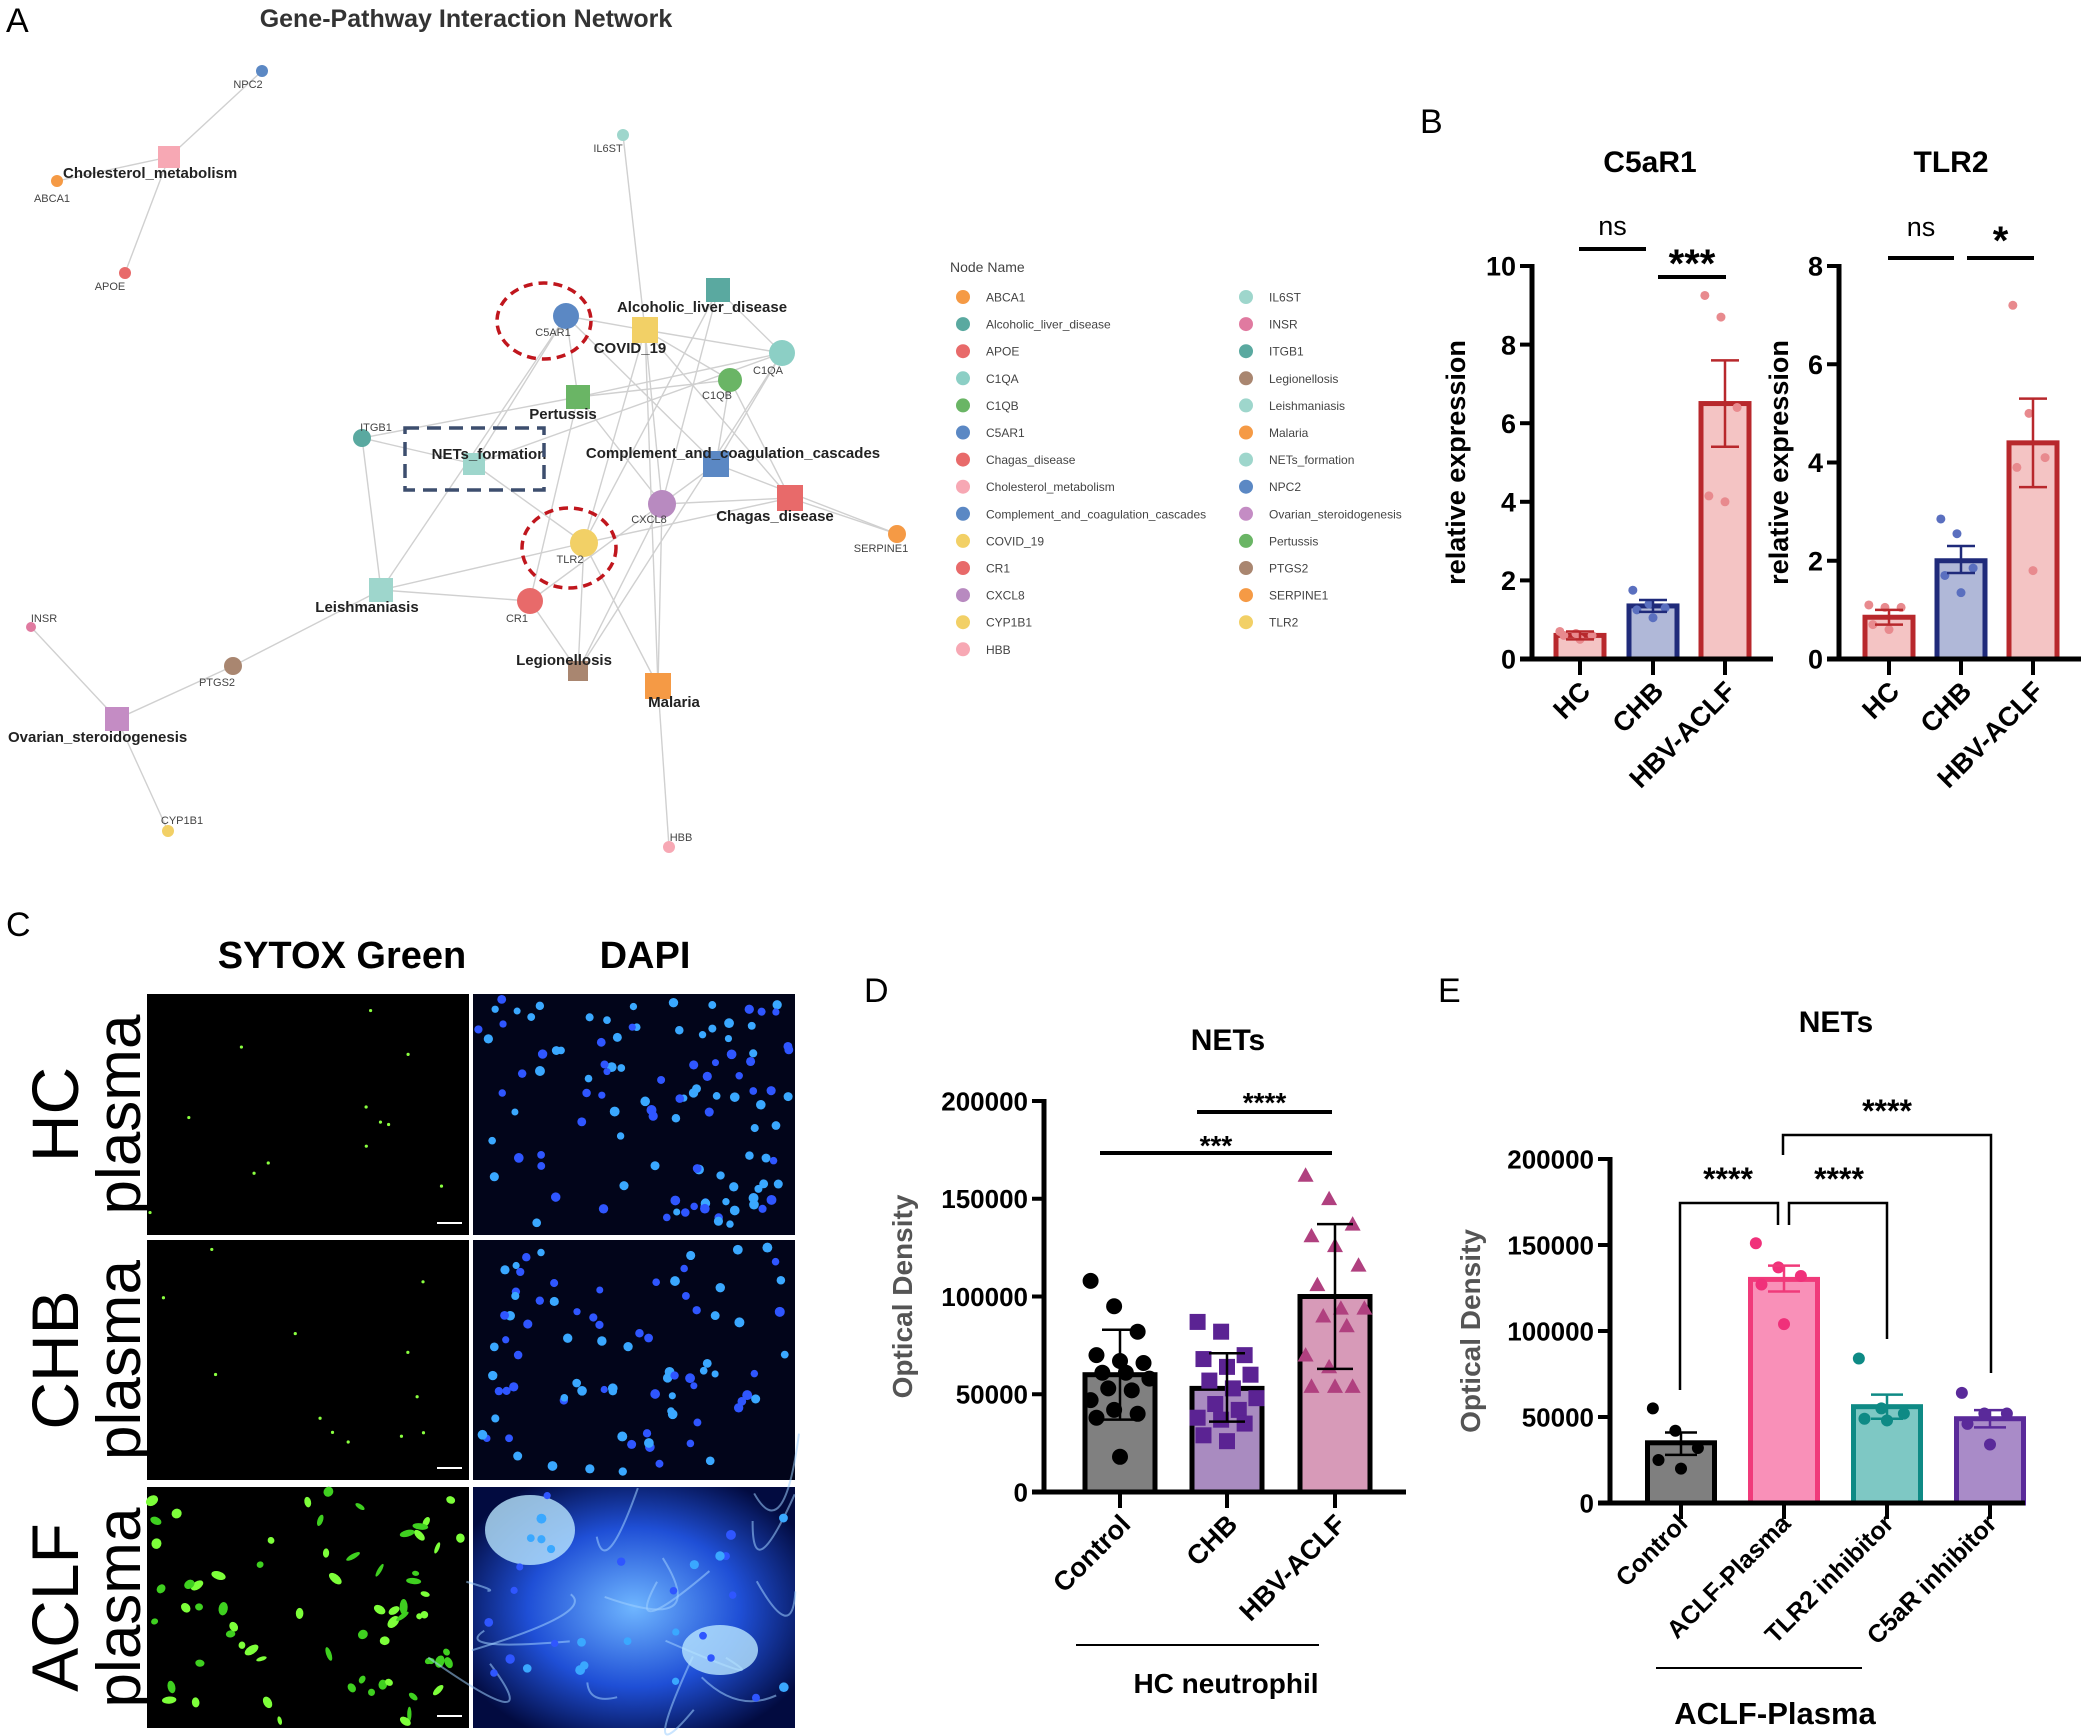 The image size is (2089, 1736). What do you see at coordinates (366, 607) in the screenshot?
I see `node-label: Leishmaniasis` at bounding box center [366, 607].